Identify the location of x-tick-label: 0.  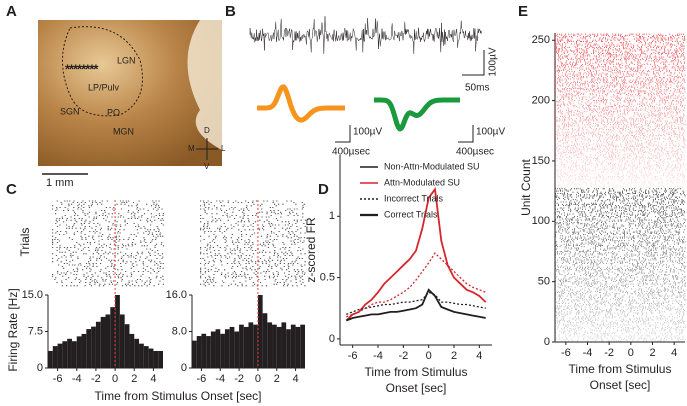
(429, 356).